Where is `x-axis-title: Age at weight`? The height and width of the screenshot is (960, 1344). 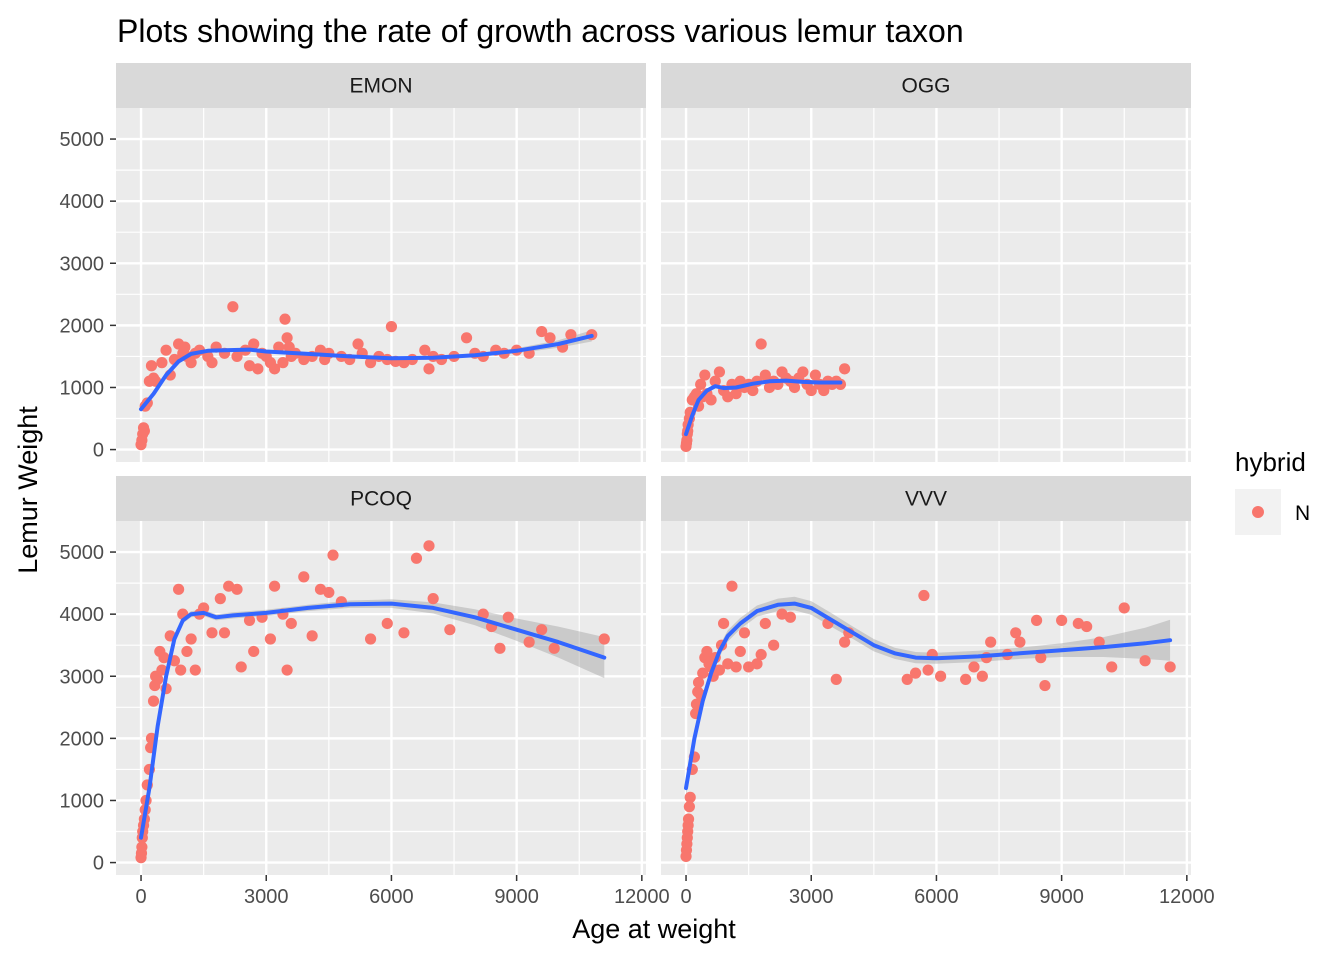
x-axis-title: Age at weight is located at coordinates (654, 929).